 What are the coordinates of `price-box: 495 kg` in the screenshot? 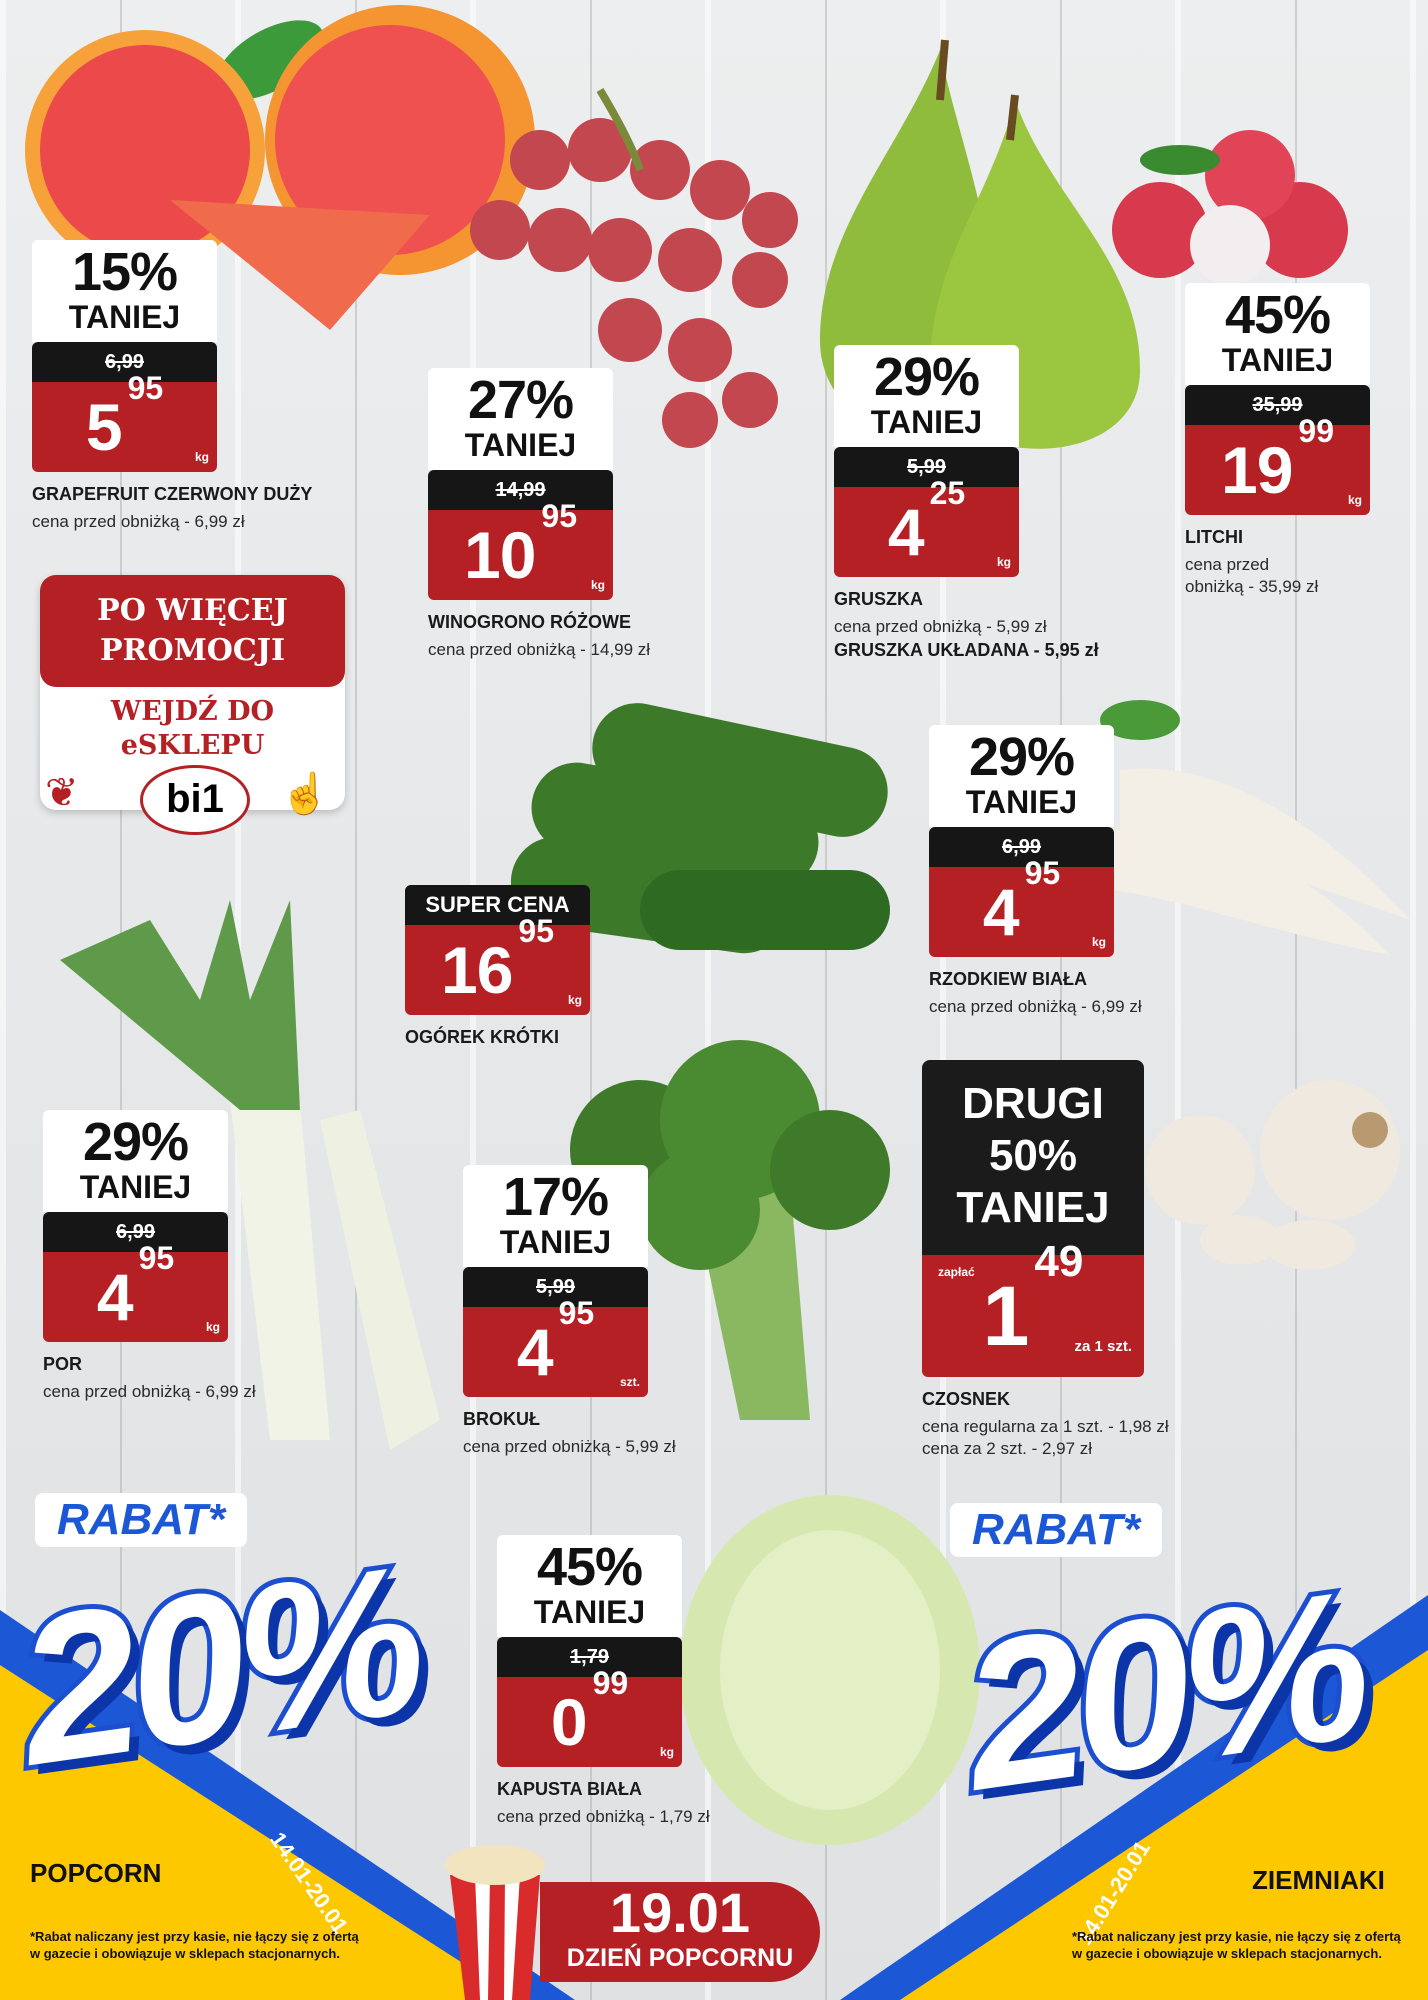 It's located at (135, 1291).